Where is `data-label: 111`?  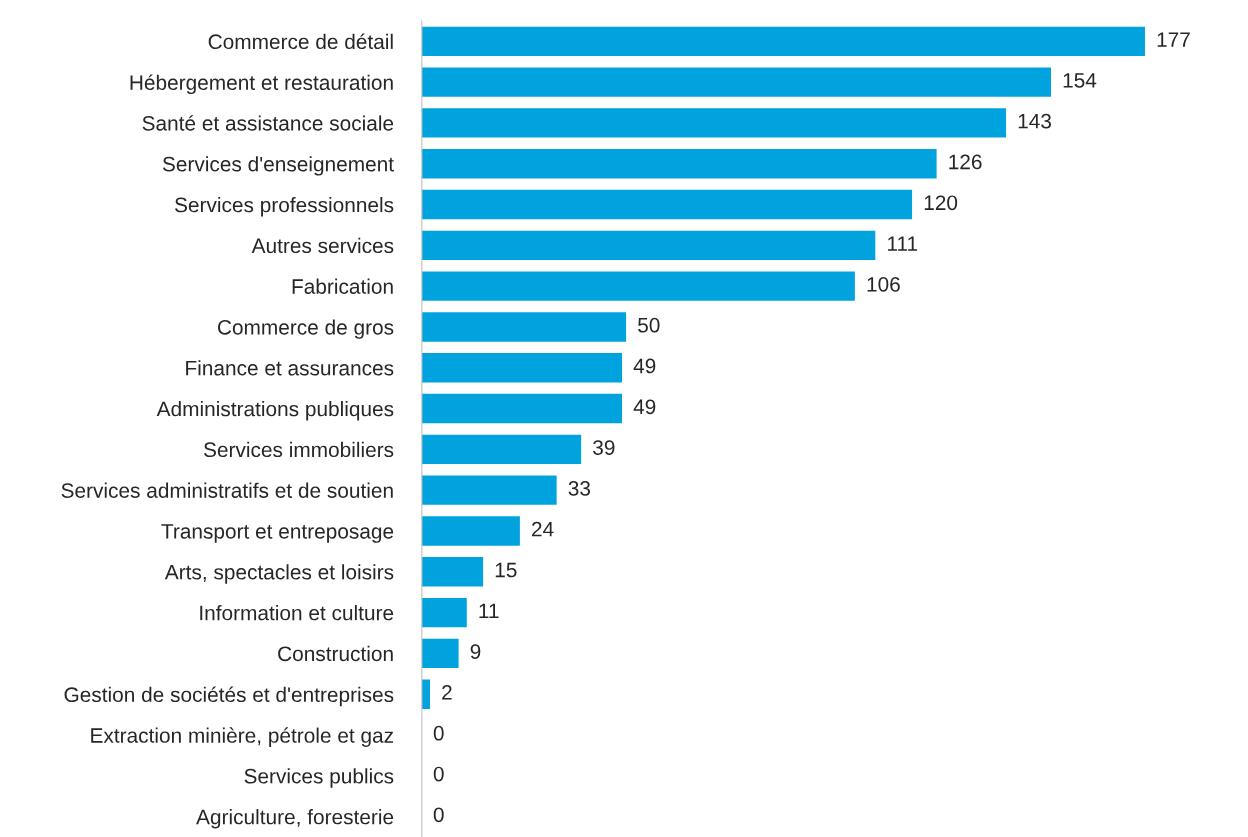 data-label: 111 is located at coordinates (903, 243).